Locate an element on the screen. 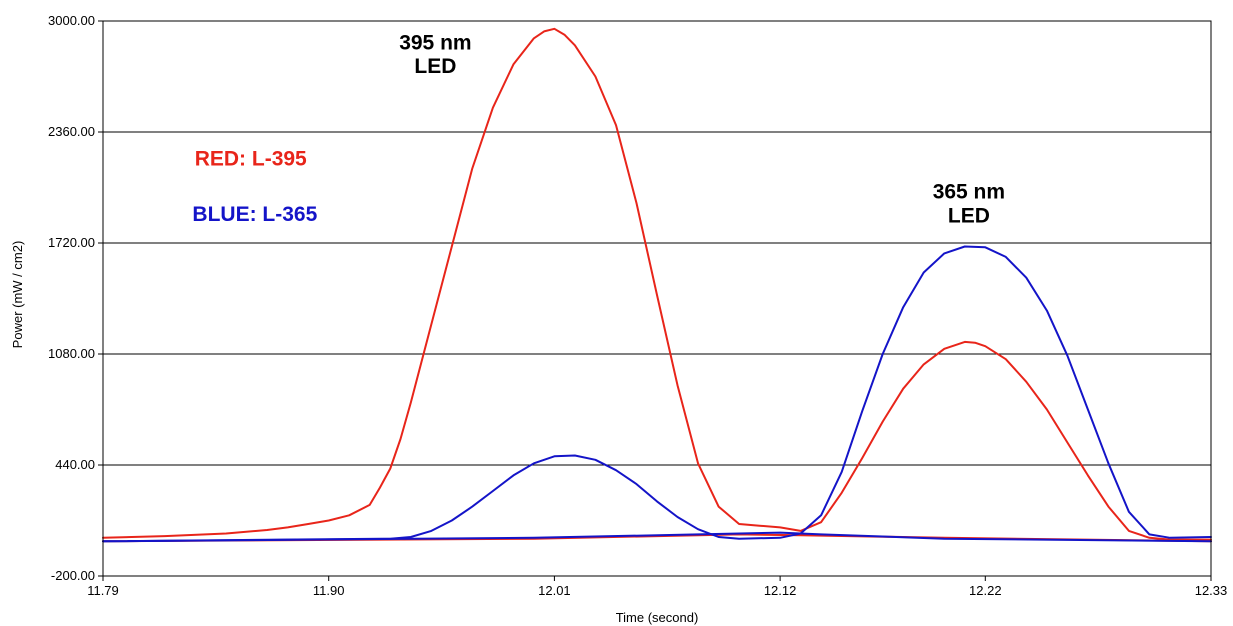 This screenshot has height=626, width=1233. x-tick-label: 12.12 is located at coordinates (780, 590).